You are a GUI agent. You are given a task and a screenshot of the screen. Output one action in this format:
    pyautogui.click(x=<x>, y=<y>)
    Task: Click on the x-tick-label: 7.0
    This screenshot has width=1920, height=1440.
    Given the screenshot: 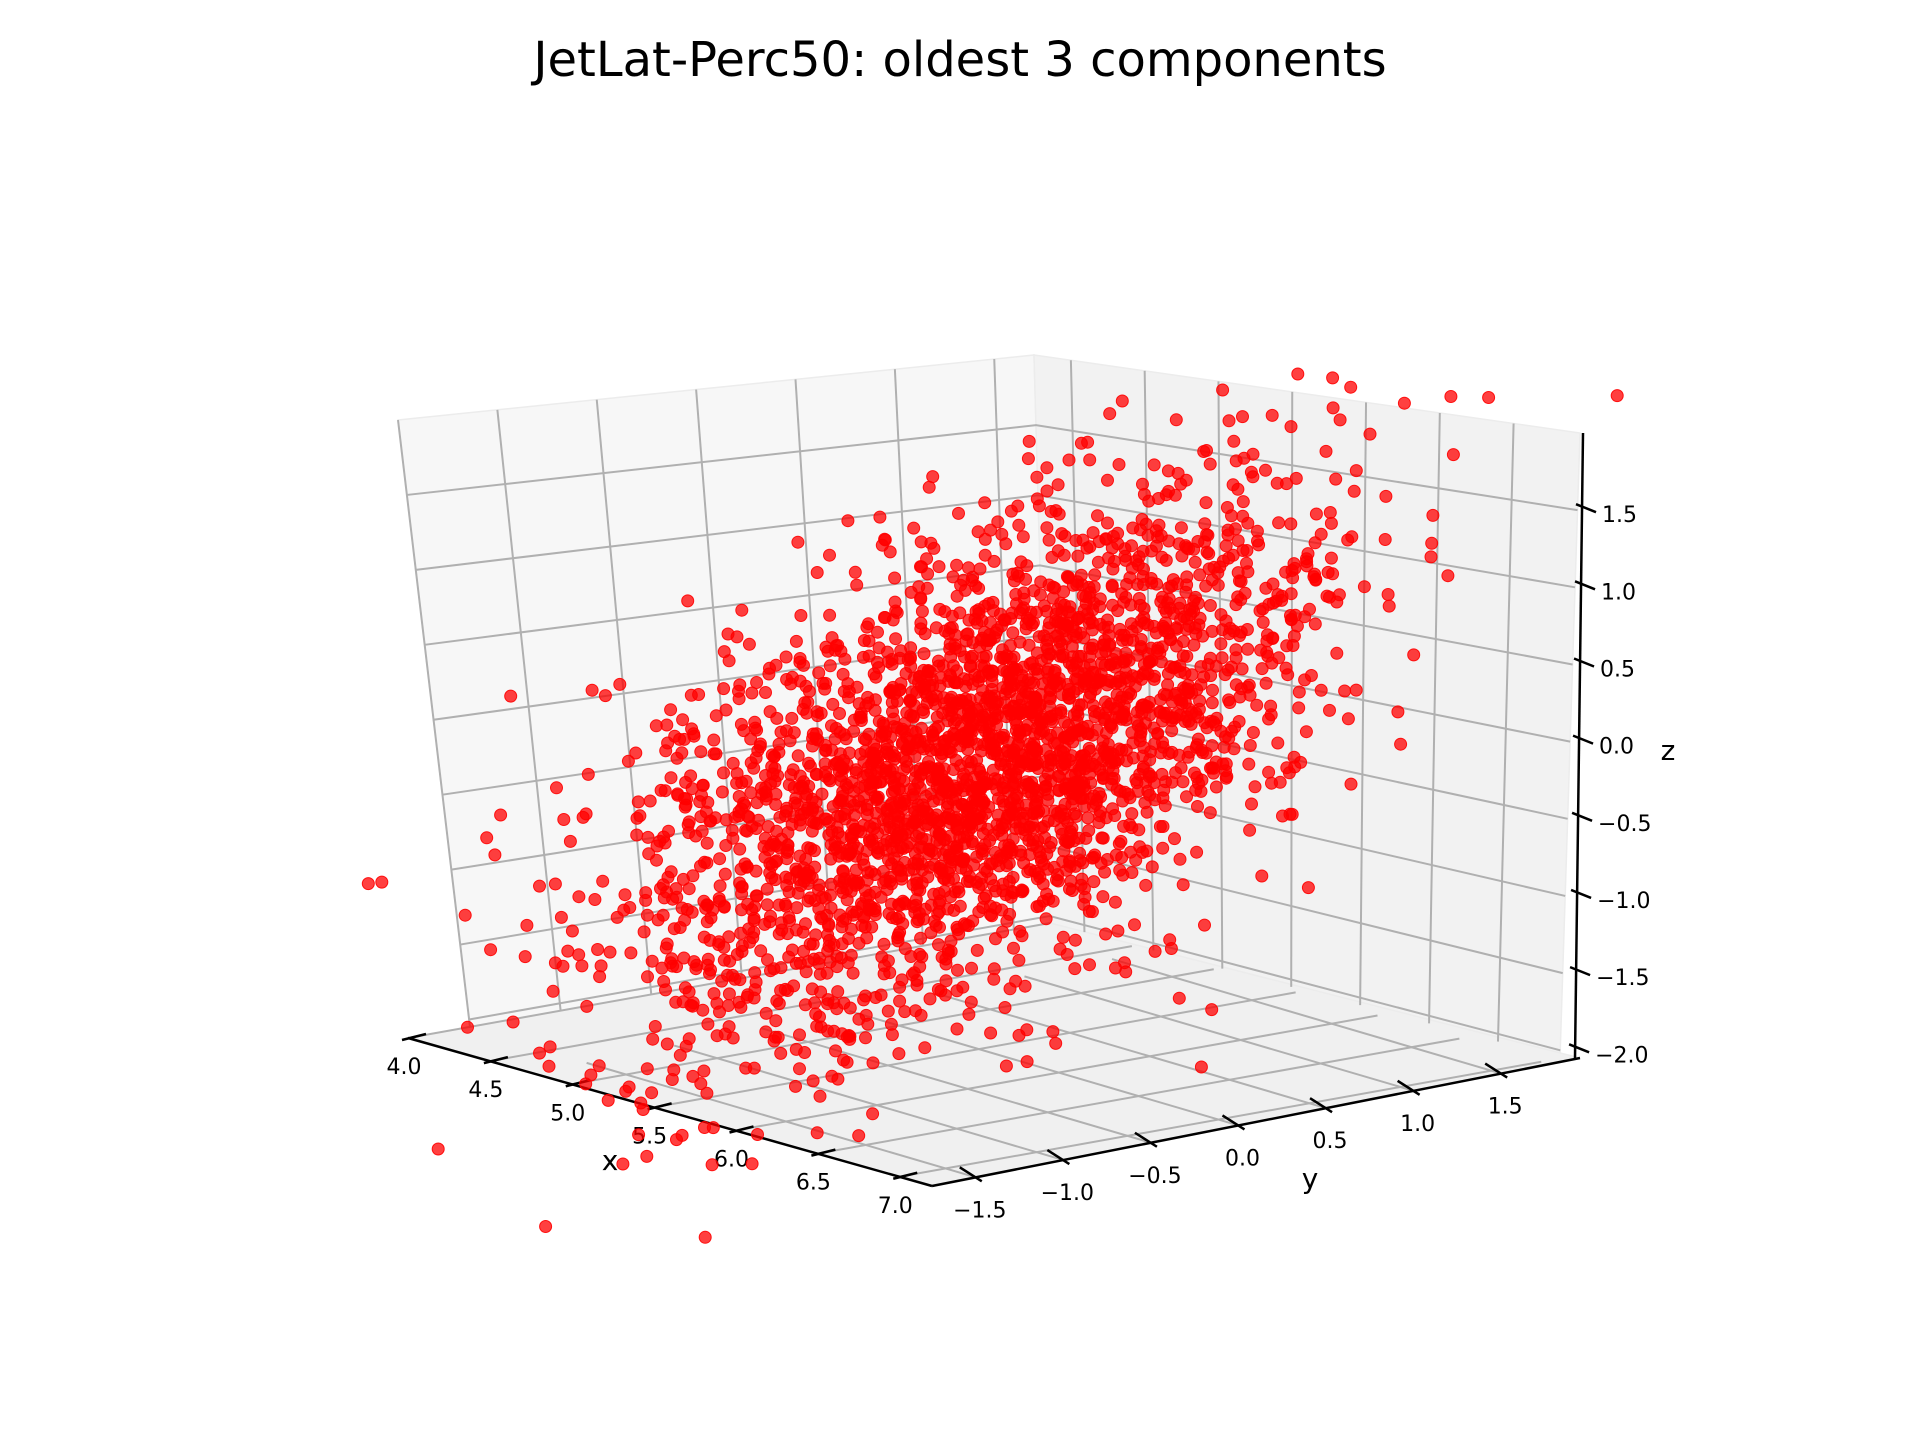 What is the action you would take?
    pyautogui.click(x=895, y=1206)
    